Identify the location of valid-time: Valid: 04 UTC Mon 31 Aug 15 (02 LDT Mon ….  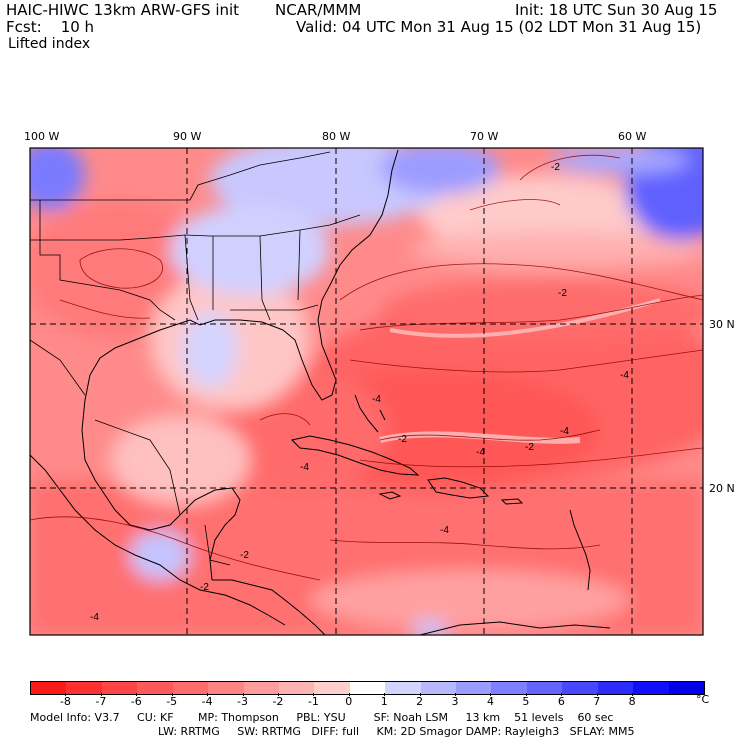
(499, 27).